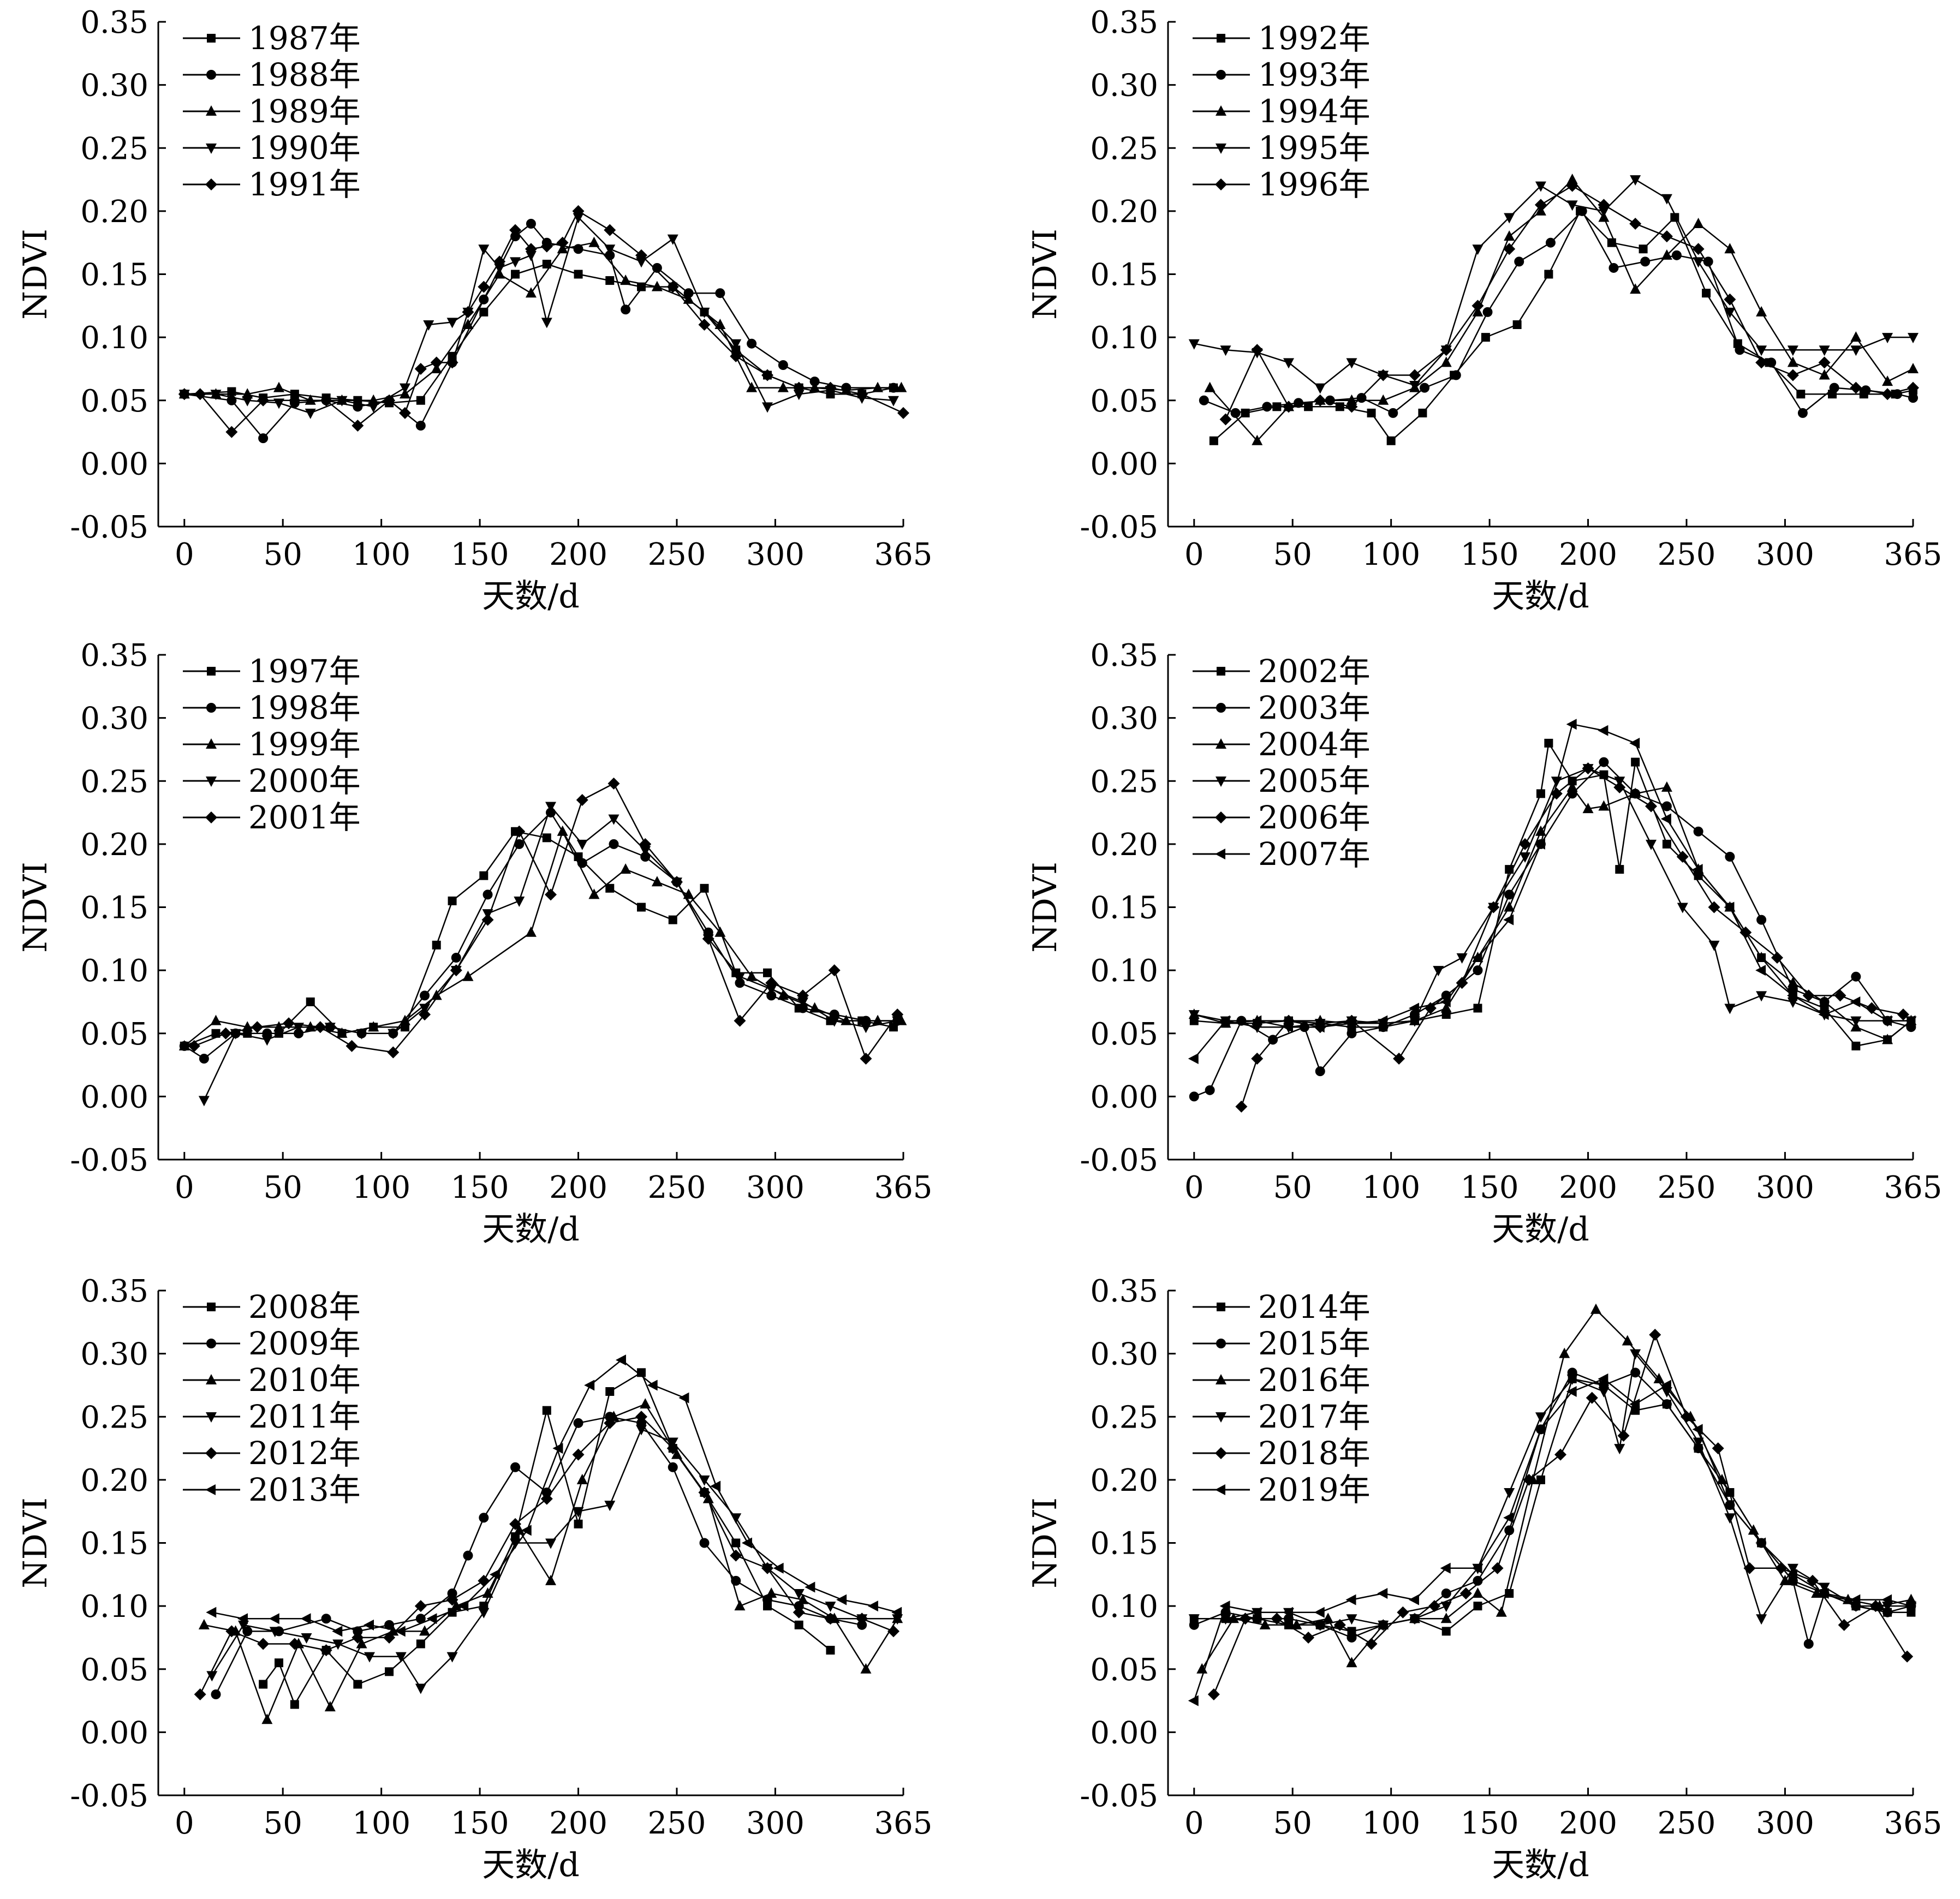 This screenshot has height=1899, width=1960. Describe the element at coordinates (1314, 184) in the screenshot. I see `legend-label: 1996年` at that location.